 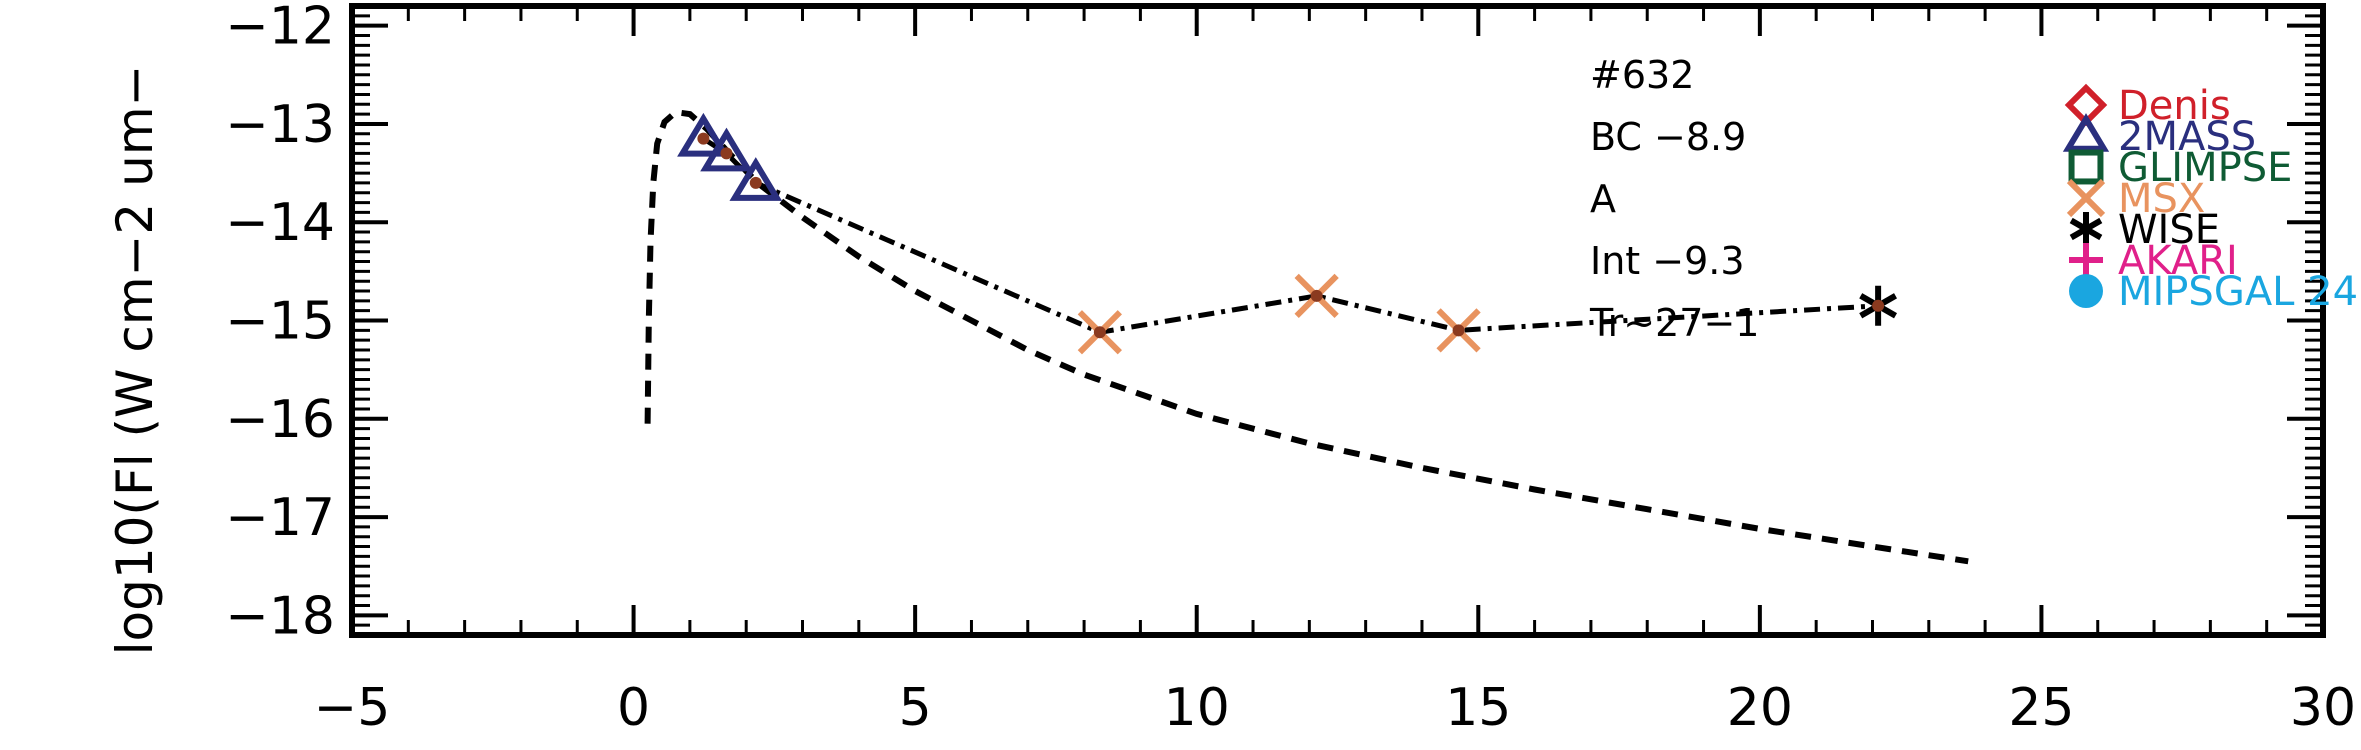 I want to click on x-tick-label: −5, so click(x=352, y=708).